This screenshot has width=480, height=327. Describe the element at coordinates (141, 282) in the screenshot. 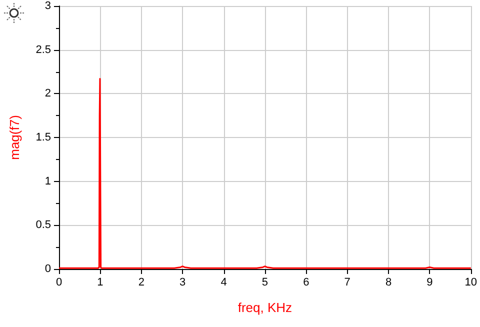

I see `x-tick-label: 2` at that location.